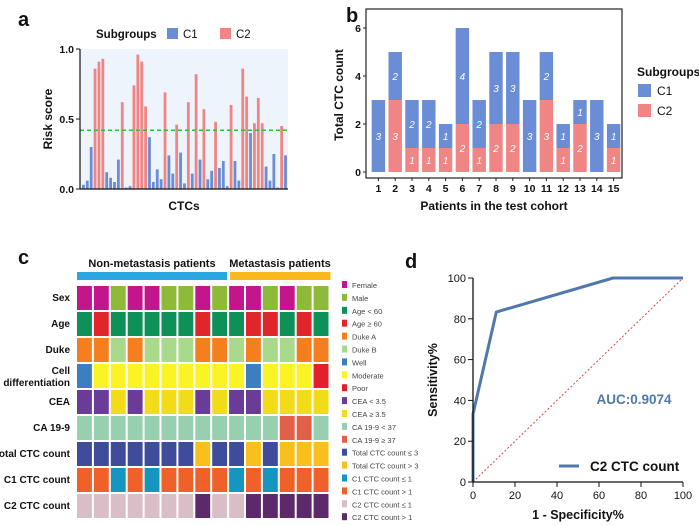 The width and height of the screenshot is (699, 526). I want to click on x-tick-label: 14, so click(597, 189).